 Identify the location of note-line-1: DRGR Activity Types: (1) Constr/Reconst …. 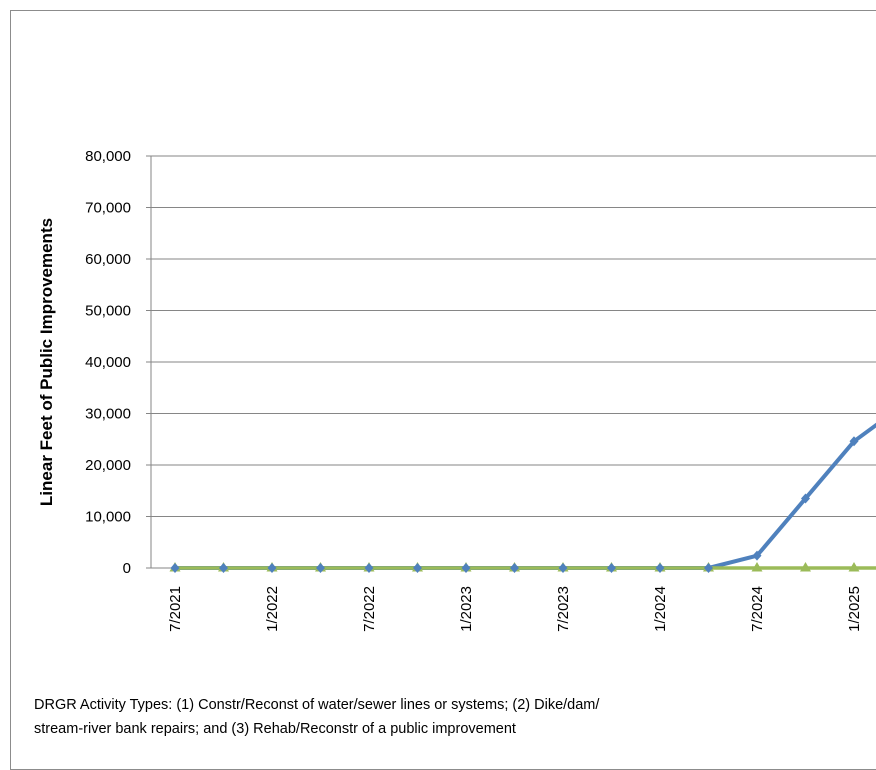
(444, 705).